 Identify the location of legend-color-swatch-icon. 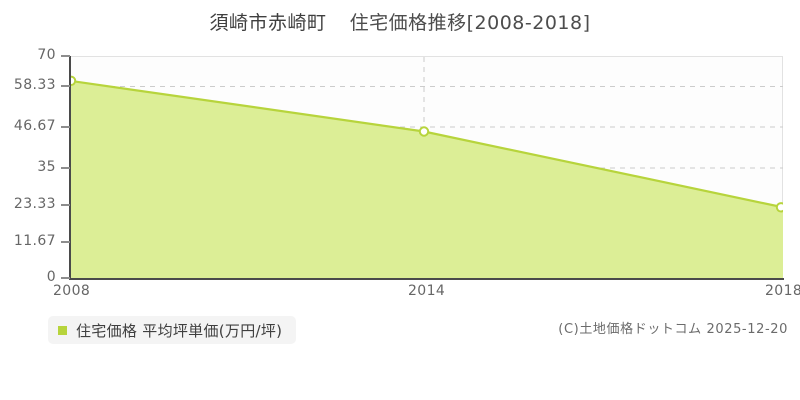
(62, 330).